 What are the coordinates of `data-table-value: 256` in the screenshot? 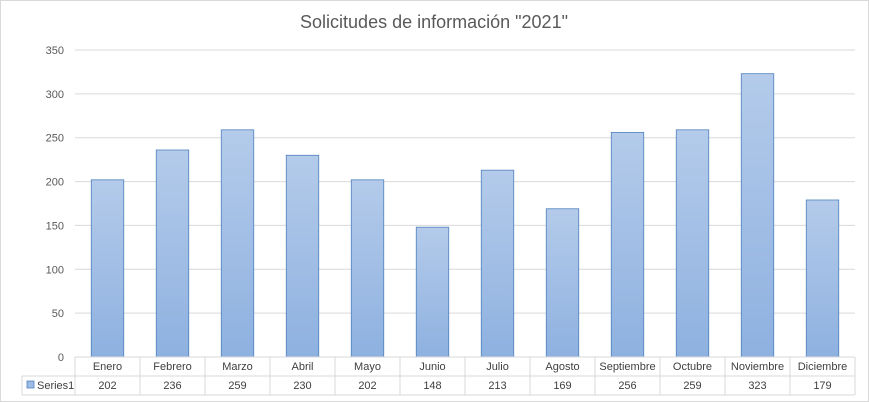 It's located at (627, 386).